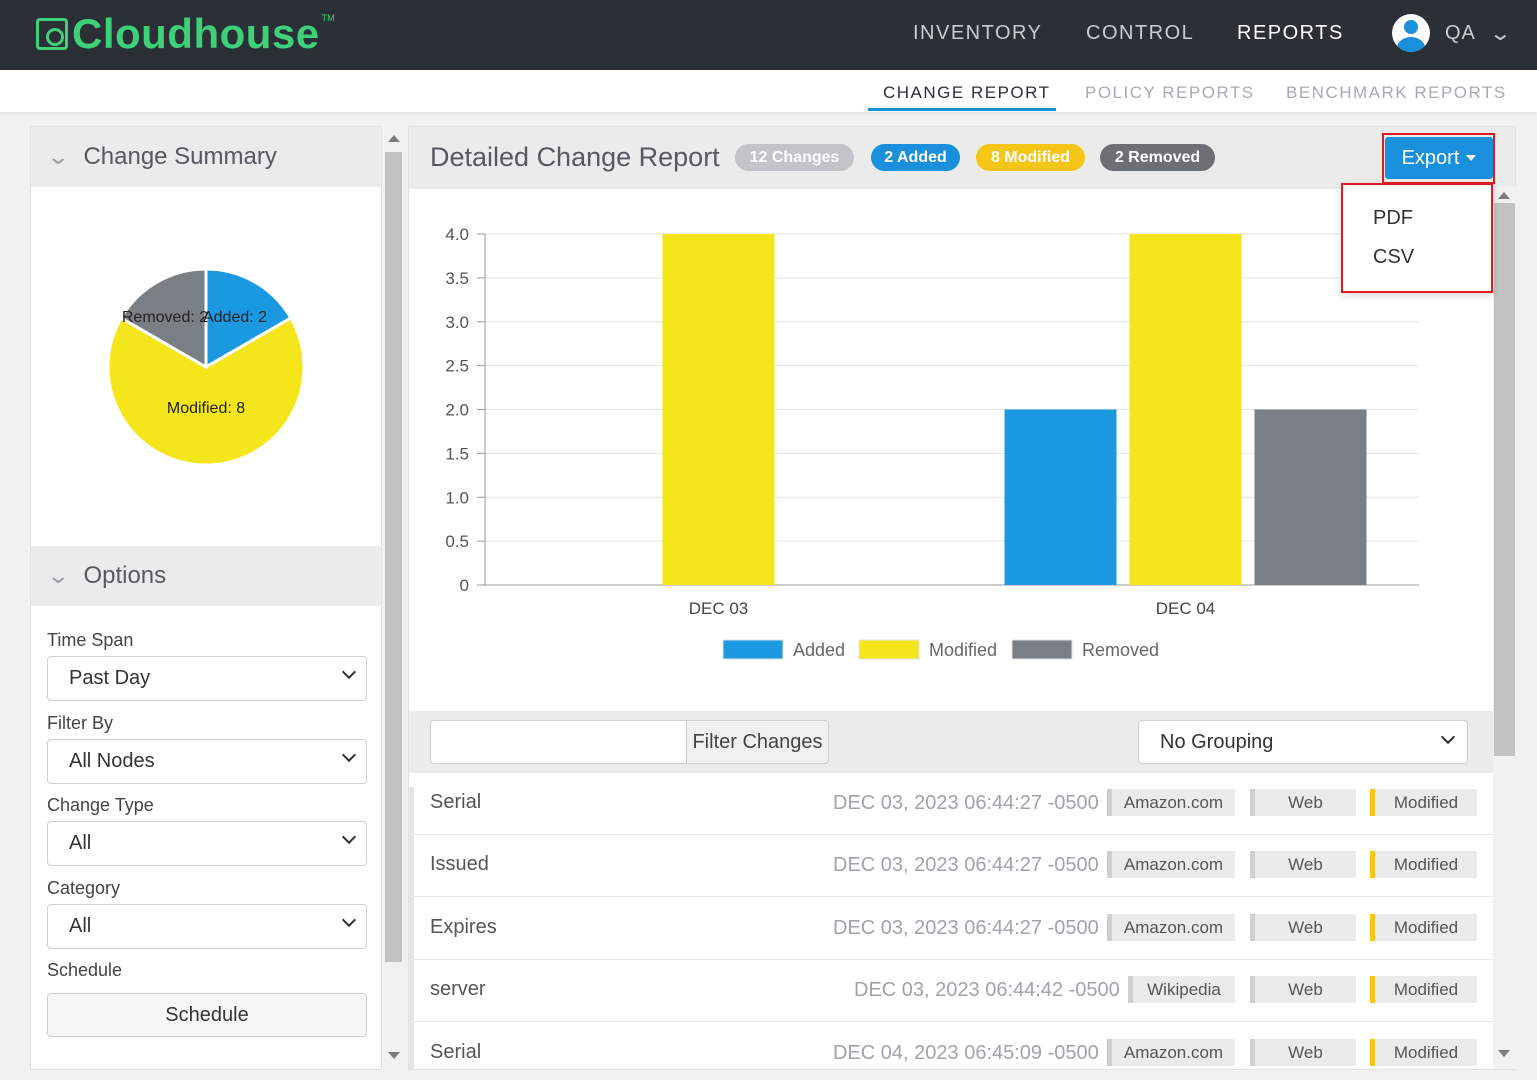 This screenshot has height=1080, width=1537. Describe the element at coordinates (458, 989) in the screenshot. I see `row-name: server` at that location.